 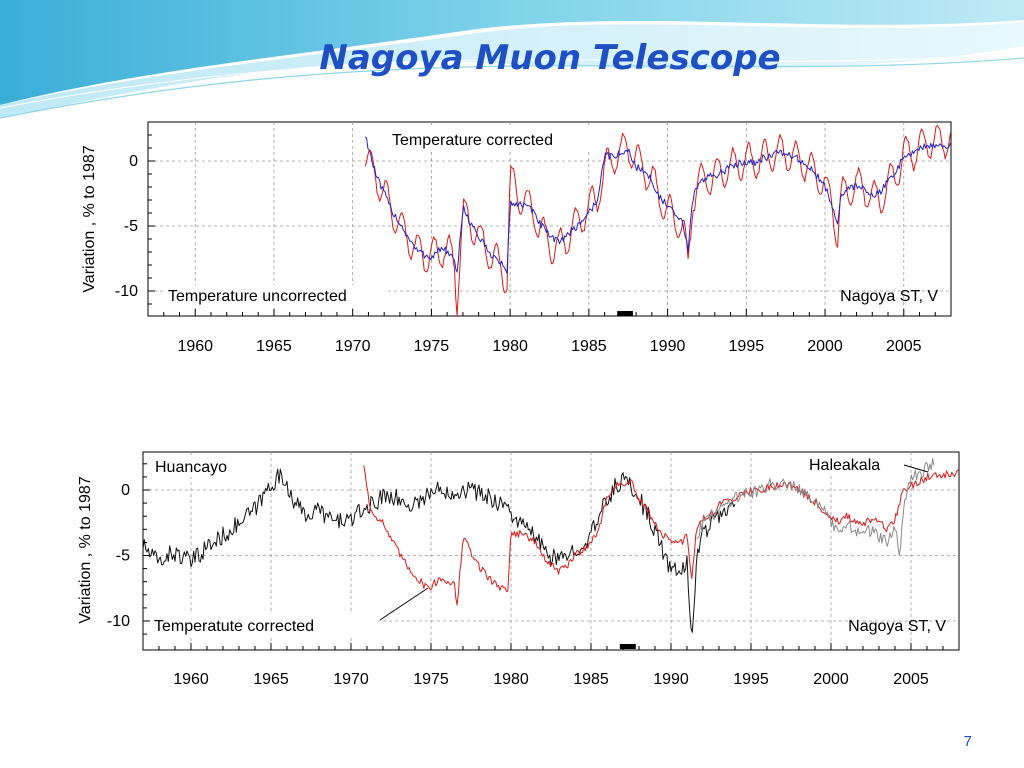 I want to click on annotation-huancayo-bg, so click(x=205, y=466).